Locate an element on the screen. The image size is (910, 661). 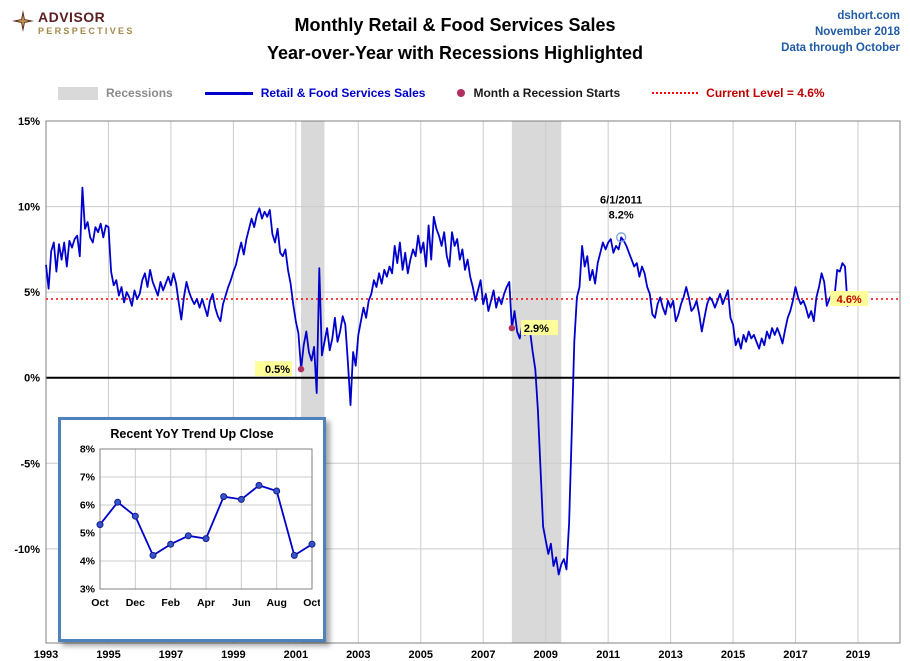
x-axis-tick-label: 2017 is located at coordinates (795, 655).